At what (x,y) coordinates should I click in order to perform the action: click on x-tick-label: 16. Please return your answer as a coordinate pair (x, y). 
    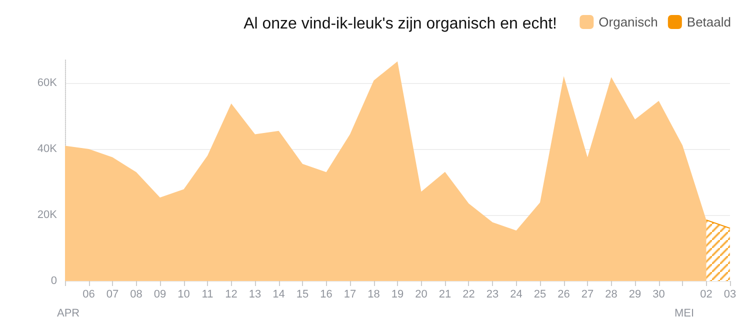
    Looking at the image, I should click on (326, 294).